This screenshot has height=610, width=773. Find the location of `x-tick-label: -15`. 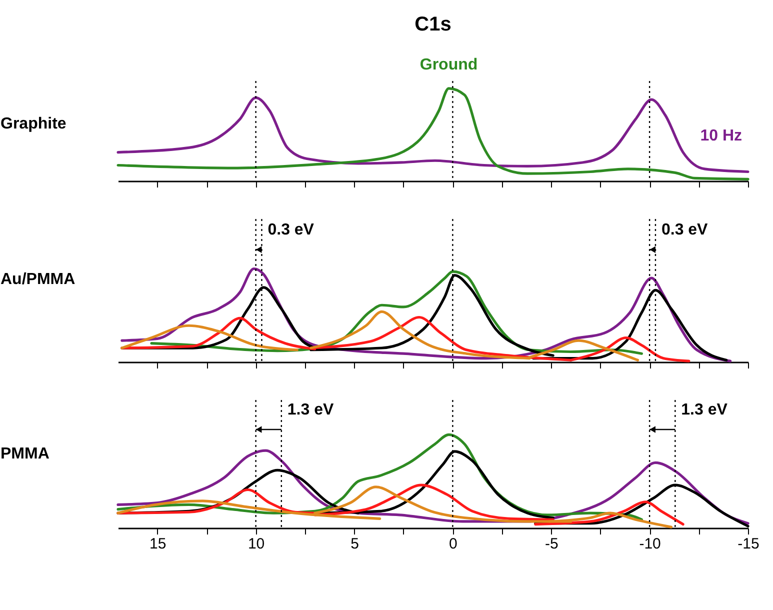

x-tick-label: -15 is located at coordinates (749, 544).